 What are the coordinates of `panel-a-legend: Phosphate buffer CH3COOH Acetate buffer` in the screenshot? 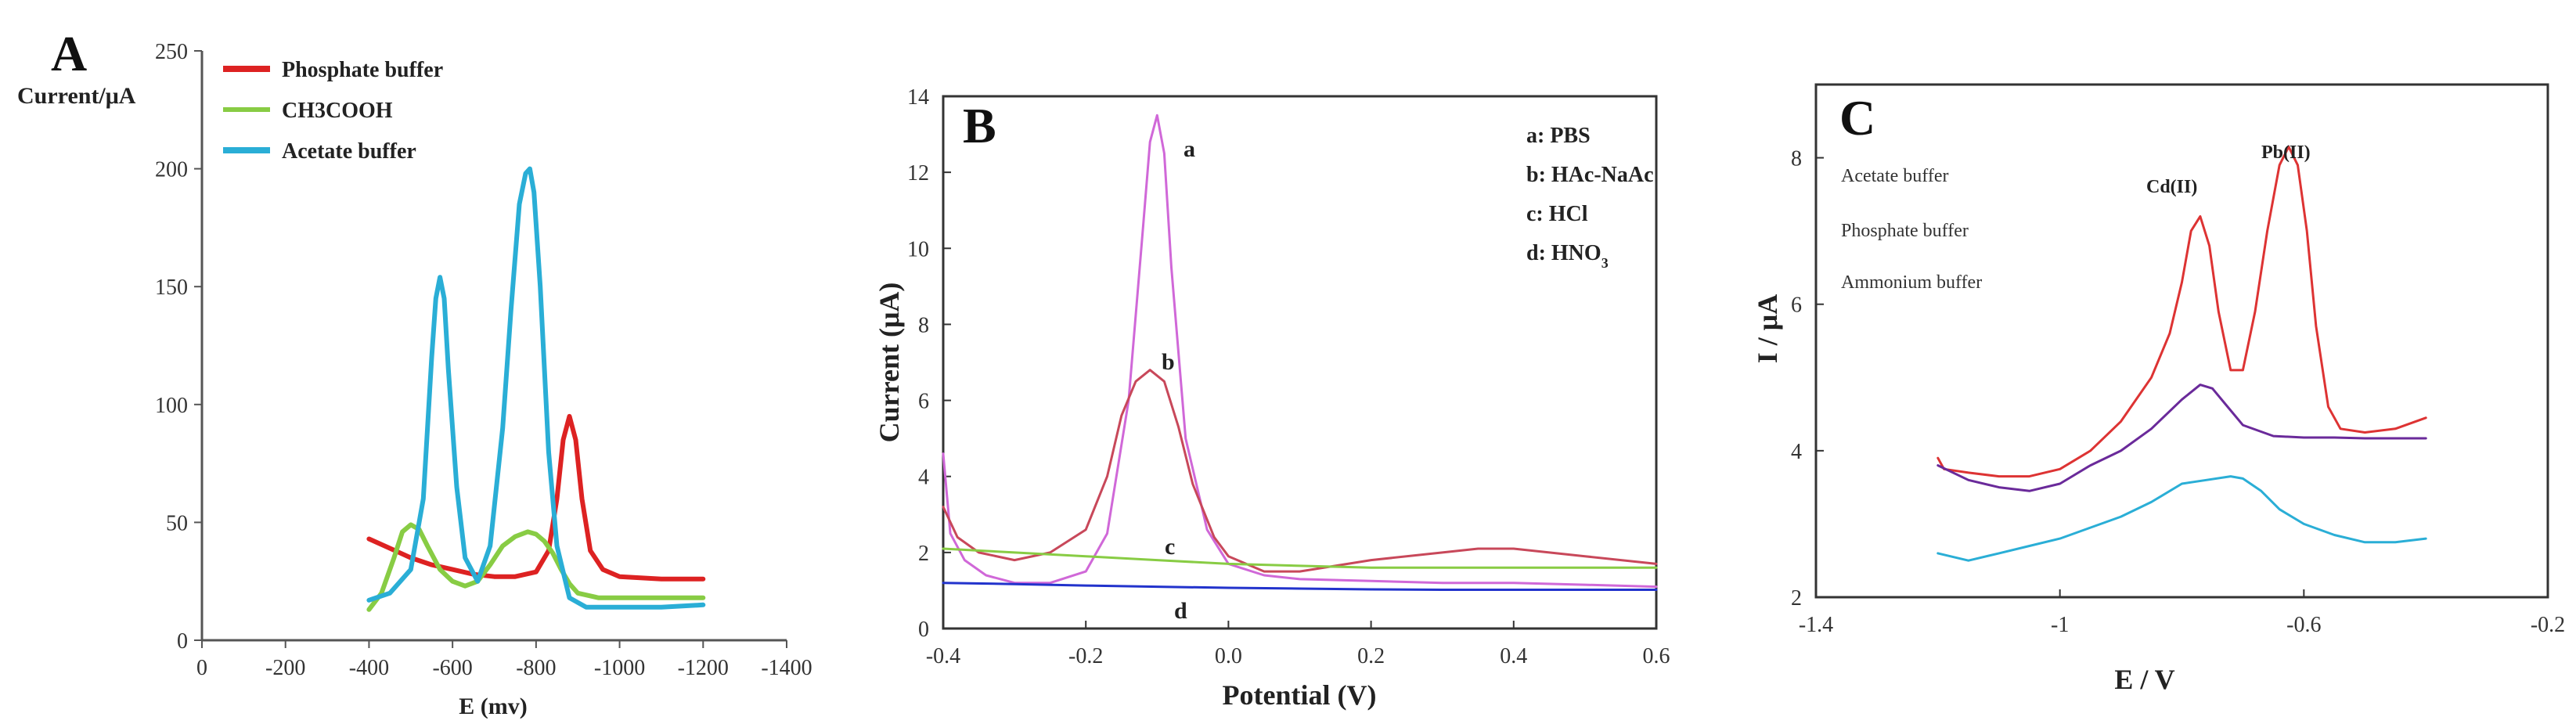 It's located at (333, 111).